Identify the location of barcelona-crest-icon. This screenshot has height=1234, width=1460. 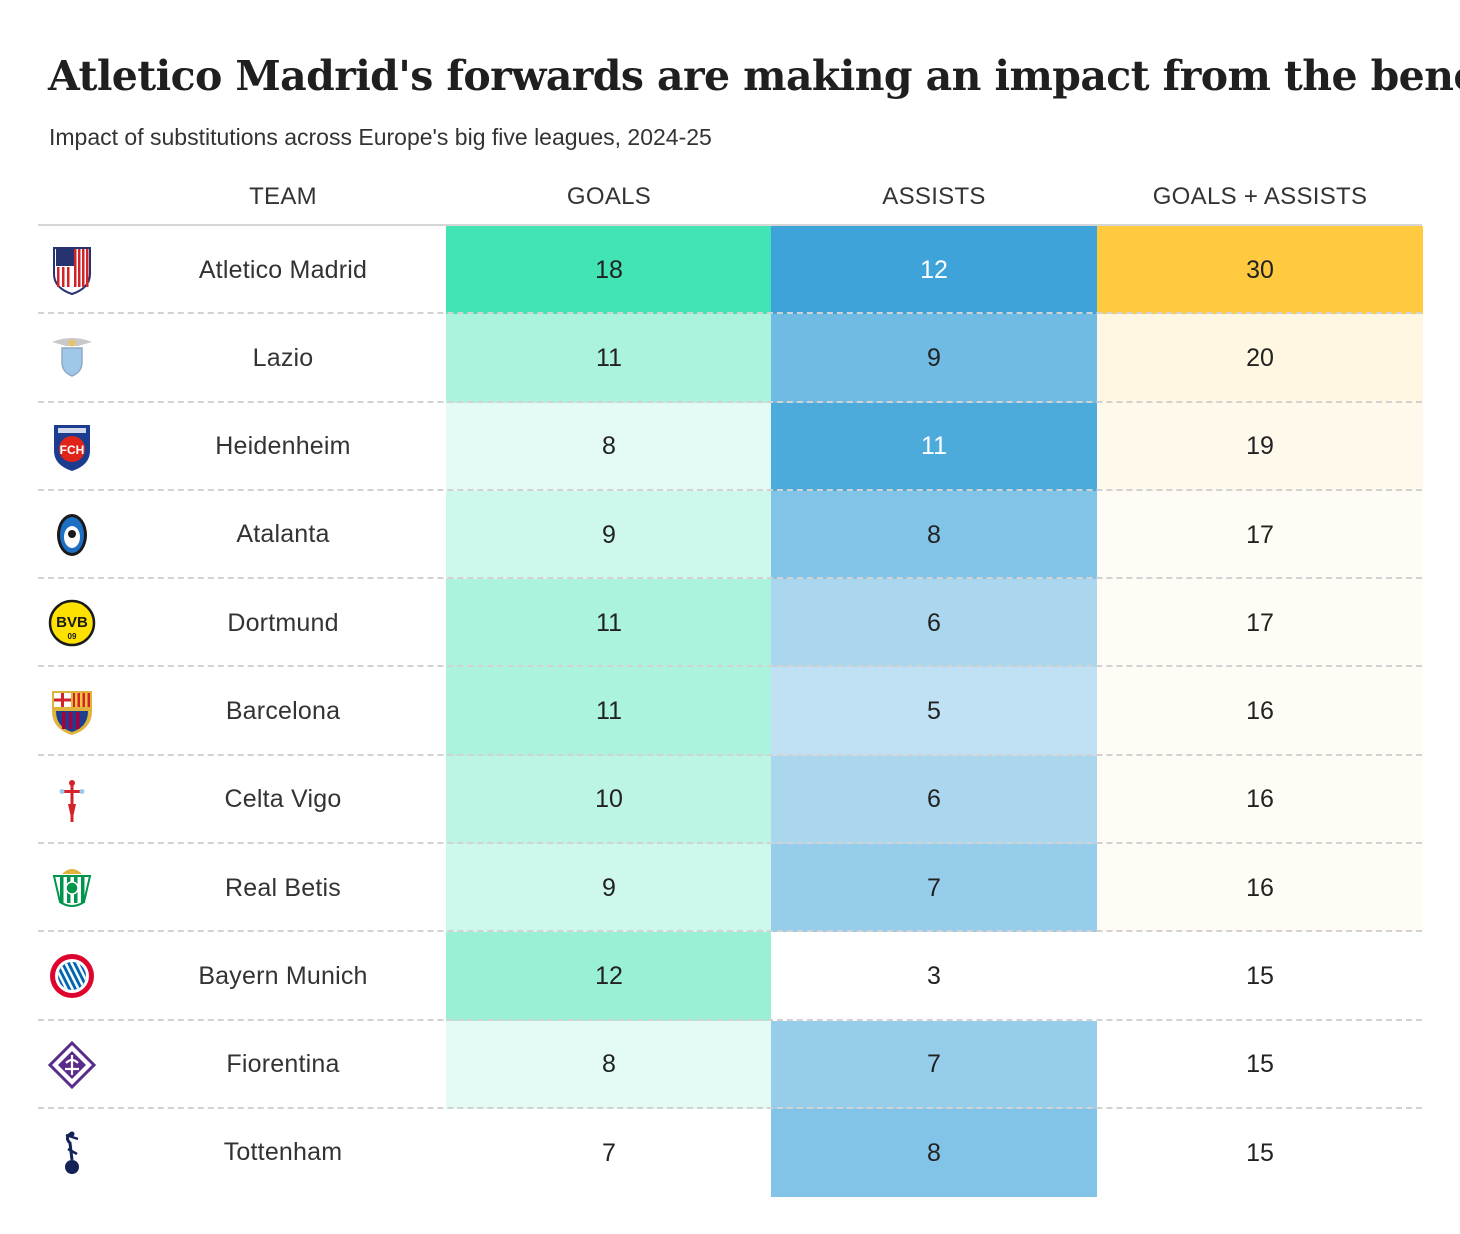
(72, 711).